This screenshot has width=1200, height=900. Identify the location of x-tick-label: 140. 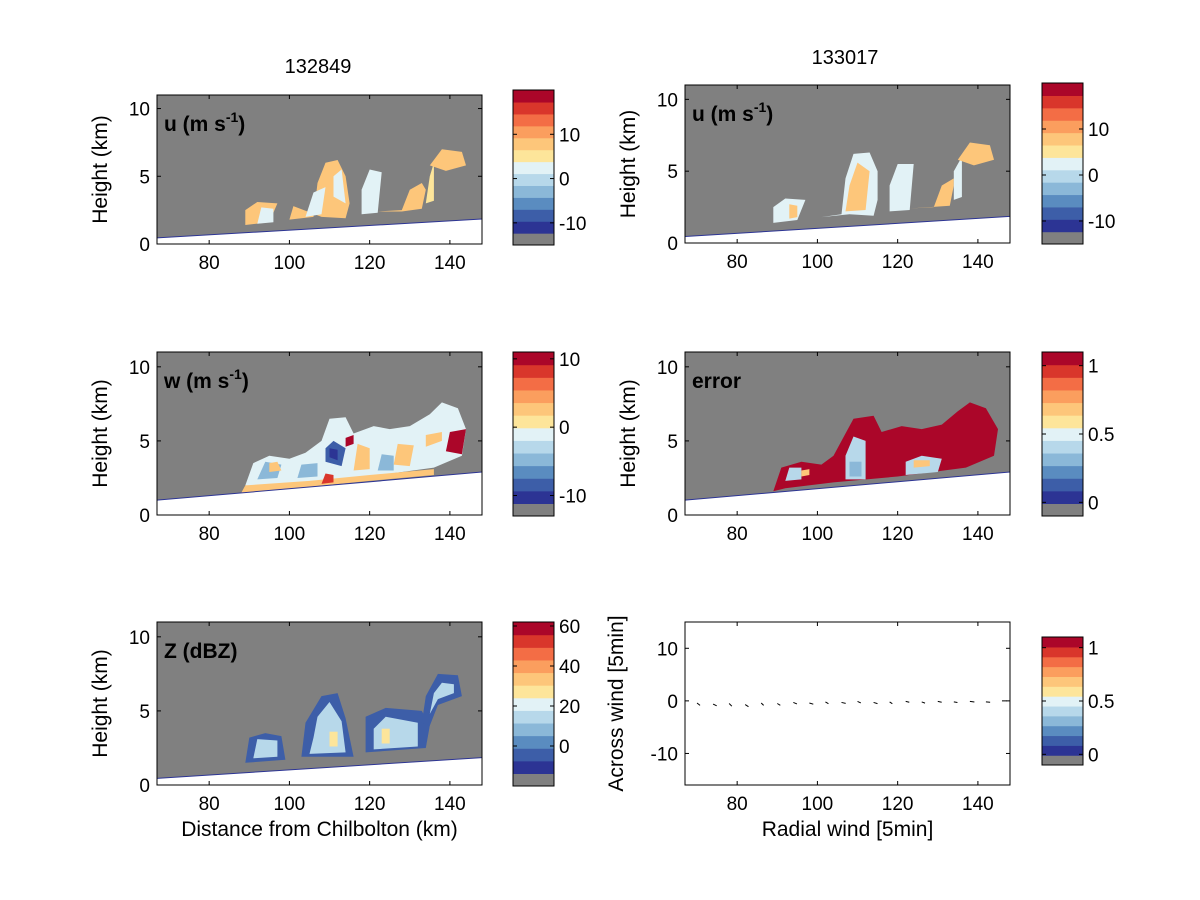
(450, 804).